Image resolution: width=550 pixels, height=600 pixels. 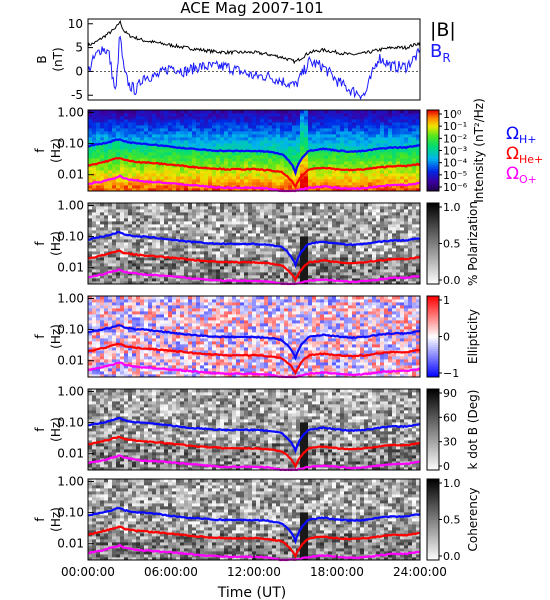 I want to click on colorbar-tick-label: 10⁻³, so click(x=455, y=151).